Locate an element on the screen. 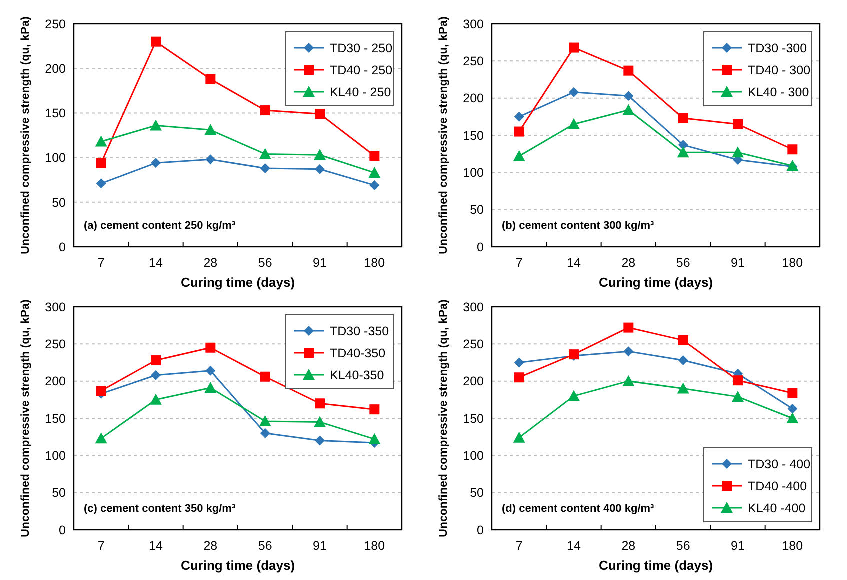  legend-label: TD30 -350 is located at coordinates (360, 331).